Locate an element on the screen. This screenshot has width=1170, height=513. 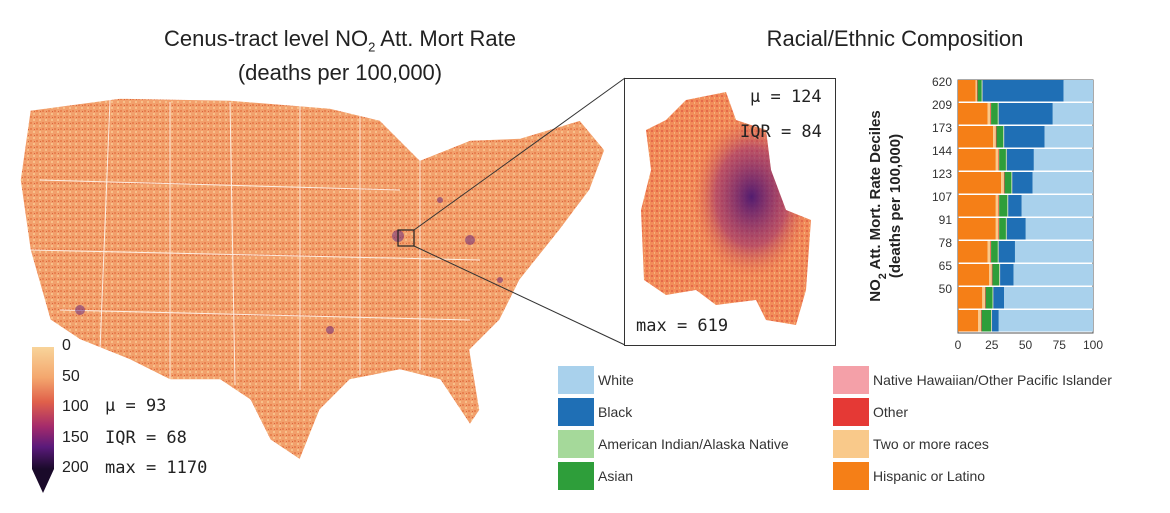
composition-title: Racial/Ethnic Composition is located at coordinates (895, 38).